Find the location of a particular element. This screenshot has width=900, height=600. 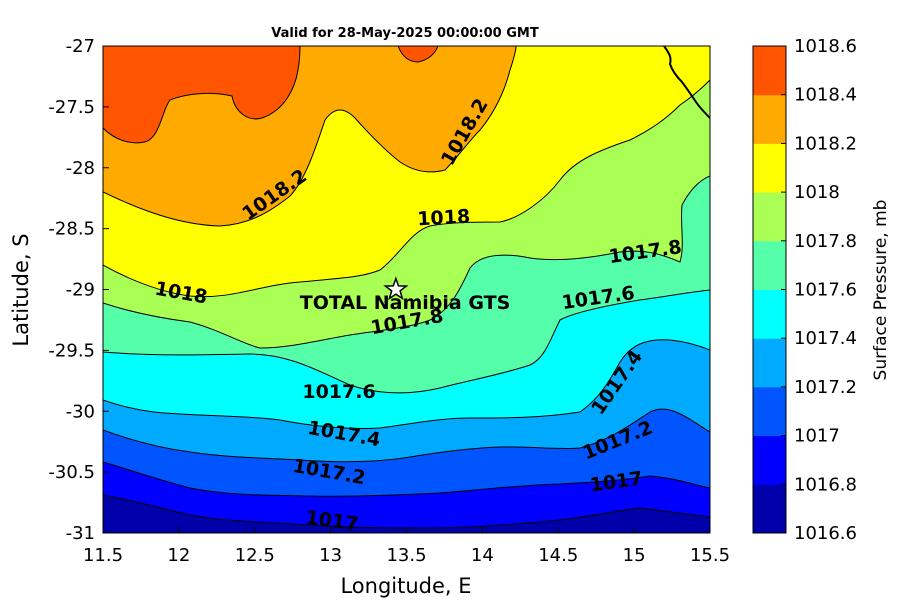

y-tick-label: -28.5 is located at coordinates (71, 229).